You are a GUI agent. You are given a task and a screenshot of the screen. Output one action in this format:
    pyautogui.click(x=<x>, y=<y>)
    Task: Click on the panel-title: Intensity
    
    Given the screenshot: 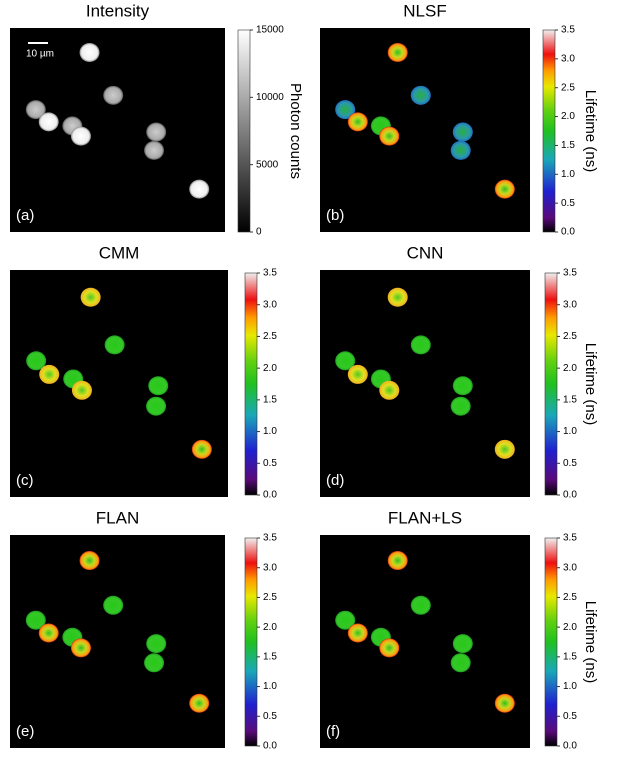 What is the action you would take?
    pyautogui.click(x=118, y=10)
    